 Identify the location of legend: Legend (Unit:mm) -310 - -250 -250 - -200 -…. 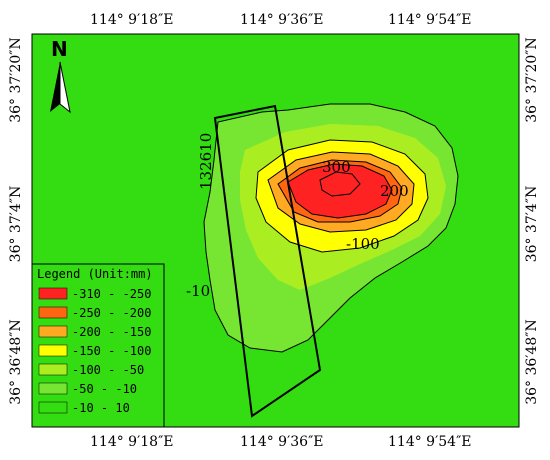
(98, 345).